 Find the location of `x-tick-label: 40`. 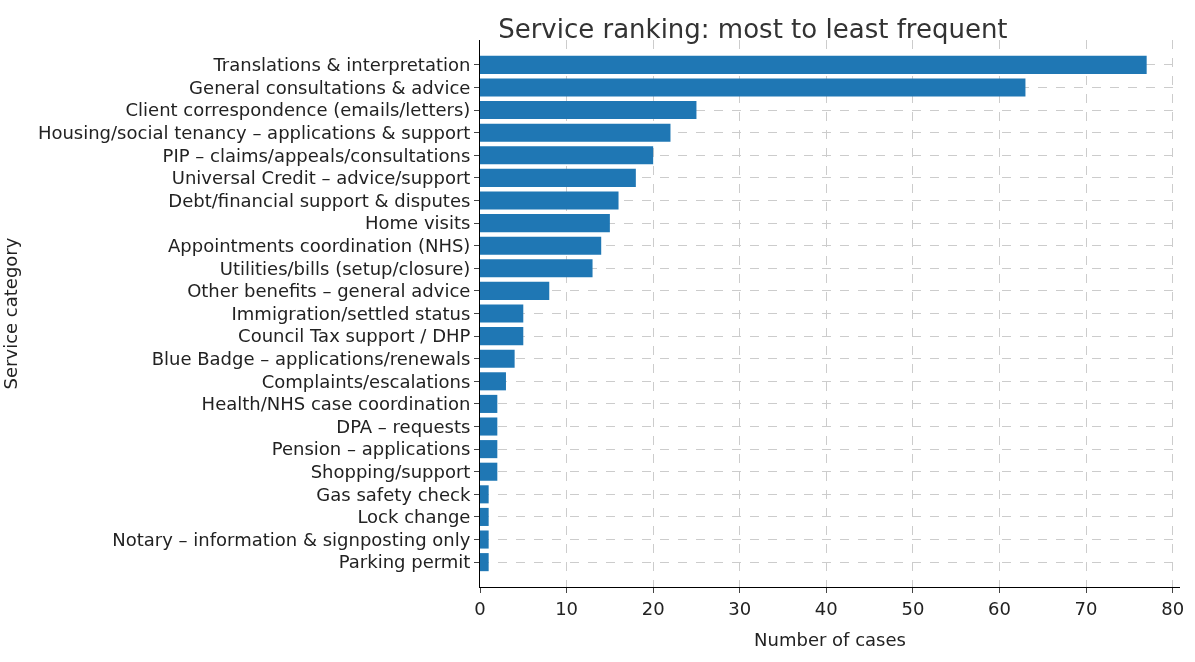

x-tick-label: 40 is located at coordinates (826, 608).